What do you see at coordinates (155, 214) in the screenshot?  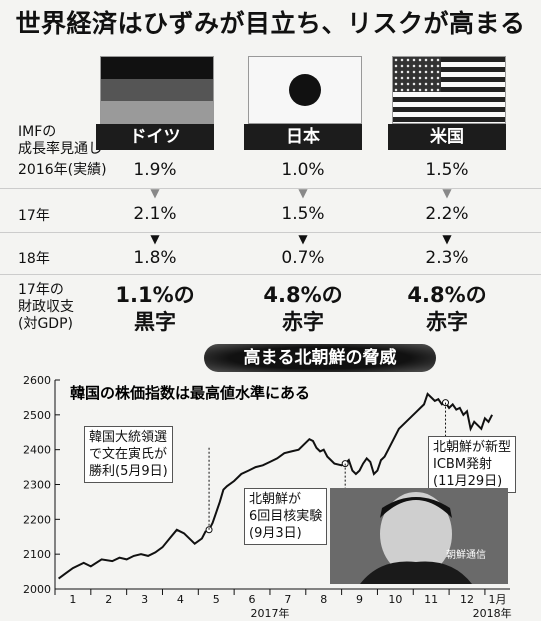 I see `germany-2017-value: 2.1%` at bounding box center [155, 214].